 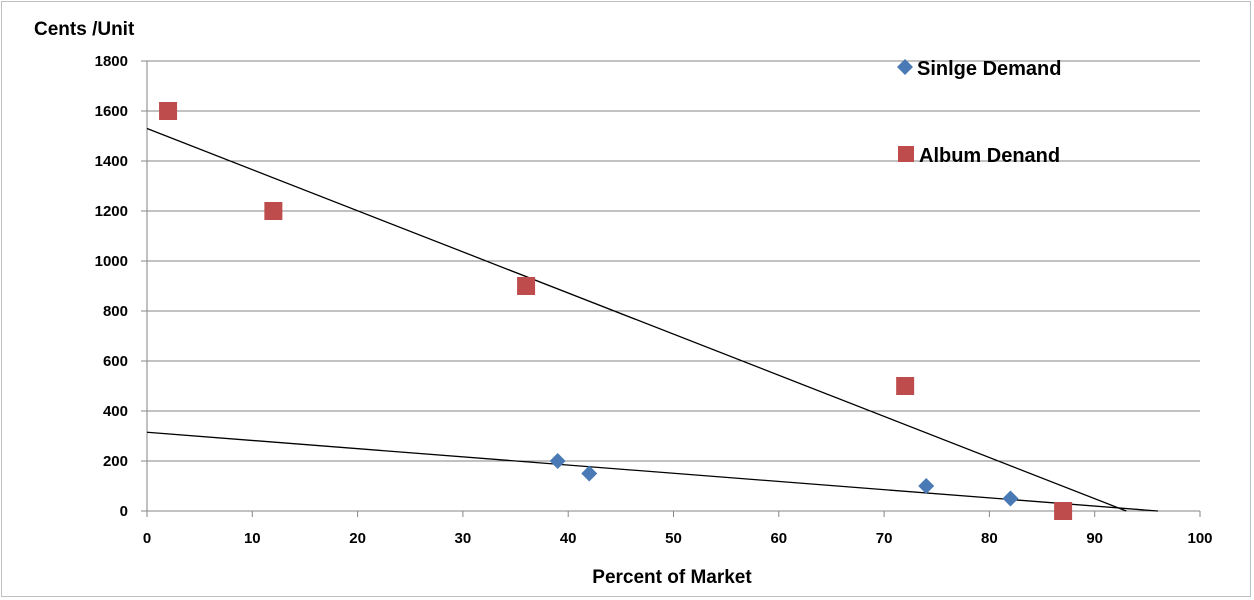 I want to click on y-tick-labels: 0 200 400 600 800 1000 1200 1400 1600 1800, so click(x=111, y=286).